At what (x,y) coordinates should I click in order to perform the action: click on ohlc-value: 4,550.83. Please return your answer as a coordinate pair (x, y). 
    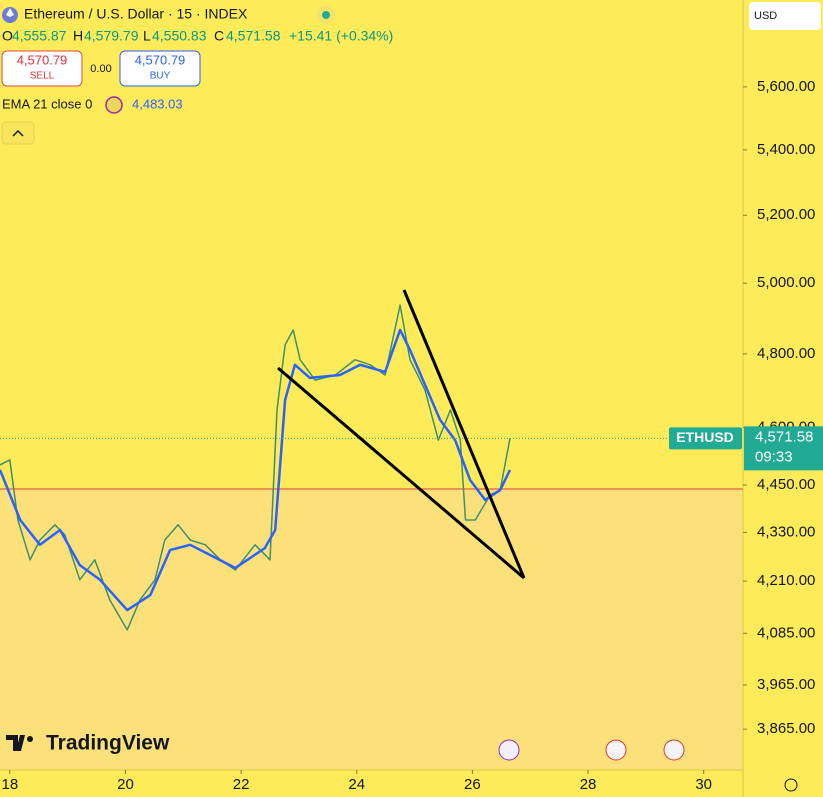
    Looking at the image, I should click on (179, 36).